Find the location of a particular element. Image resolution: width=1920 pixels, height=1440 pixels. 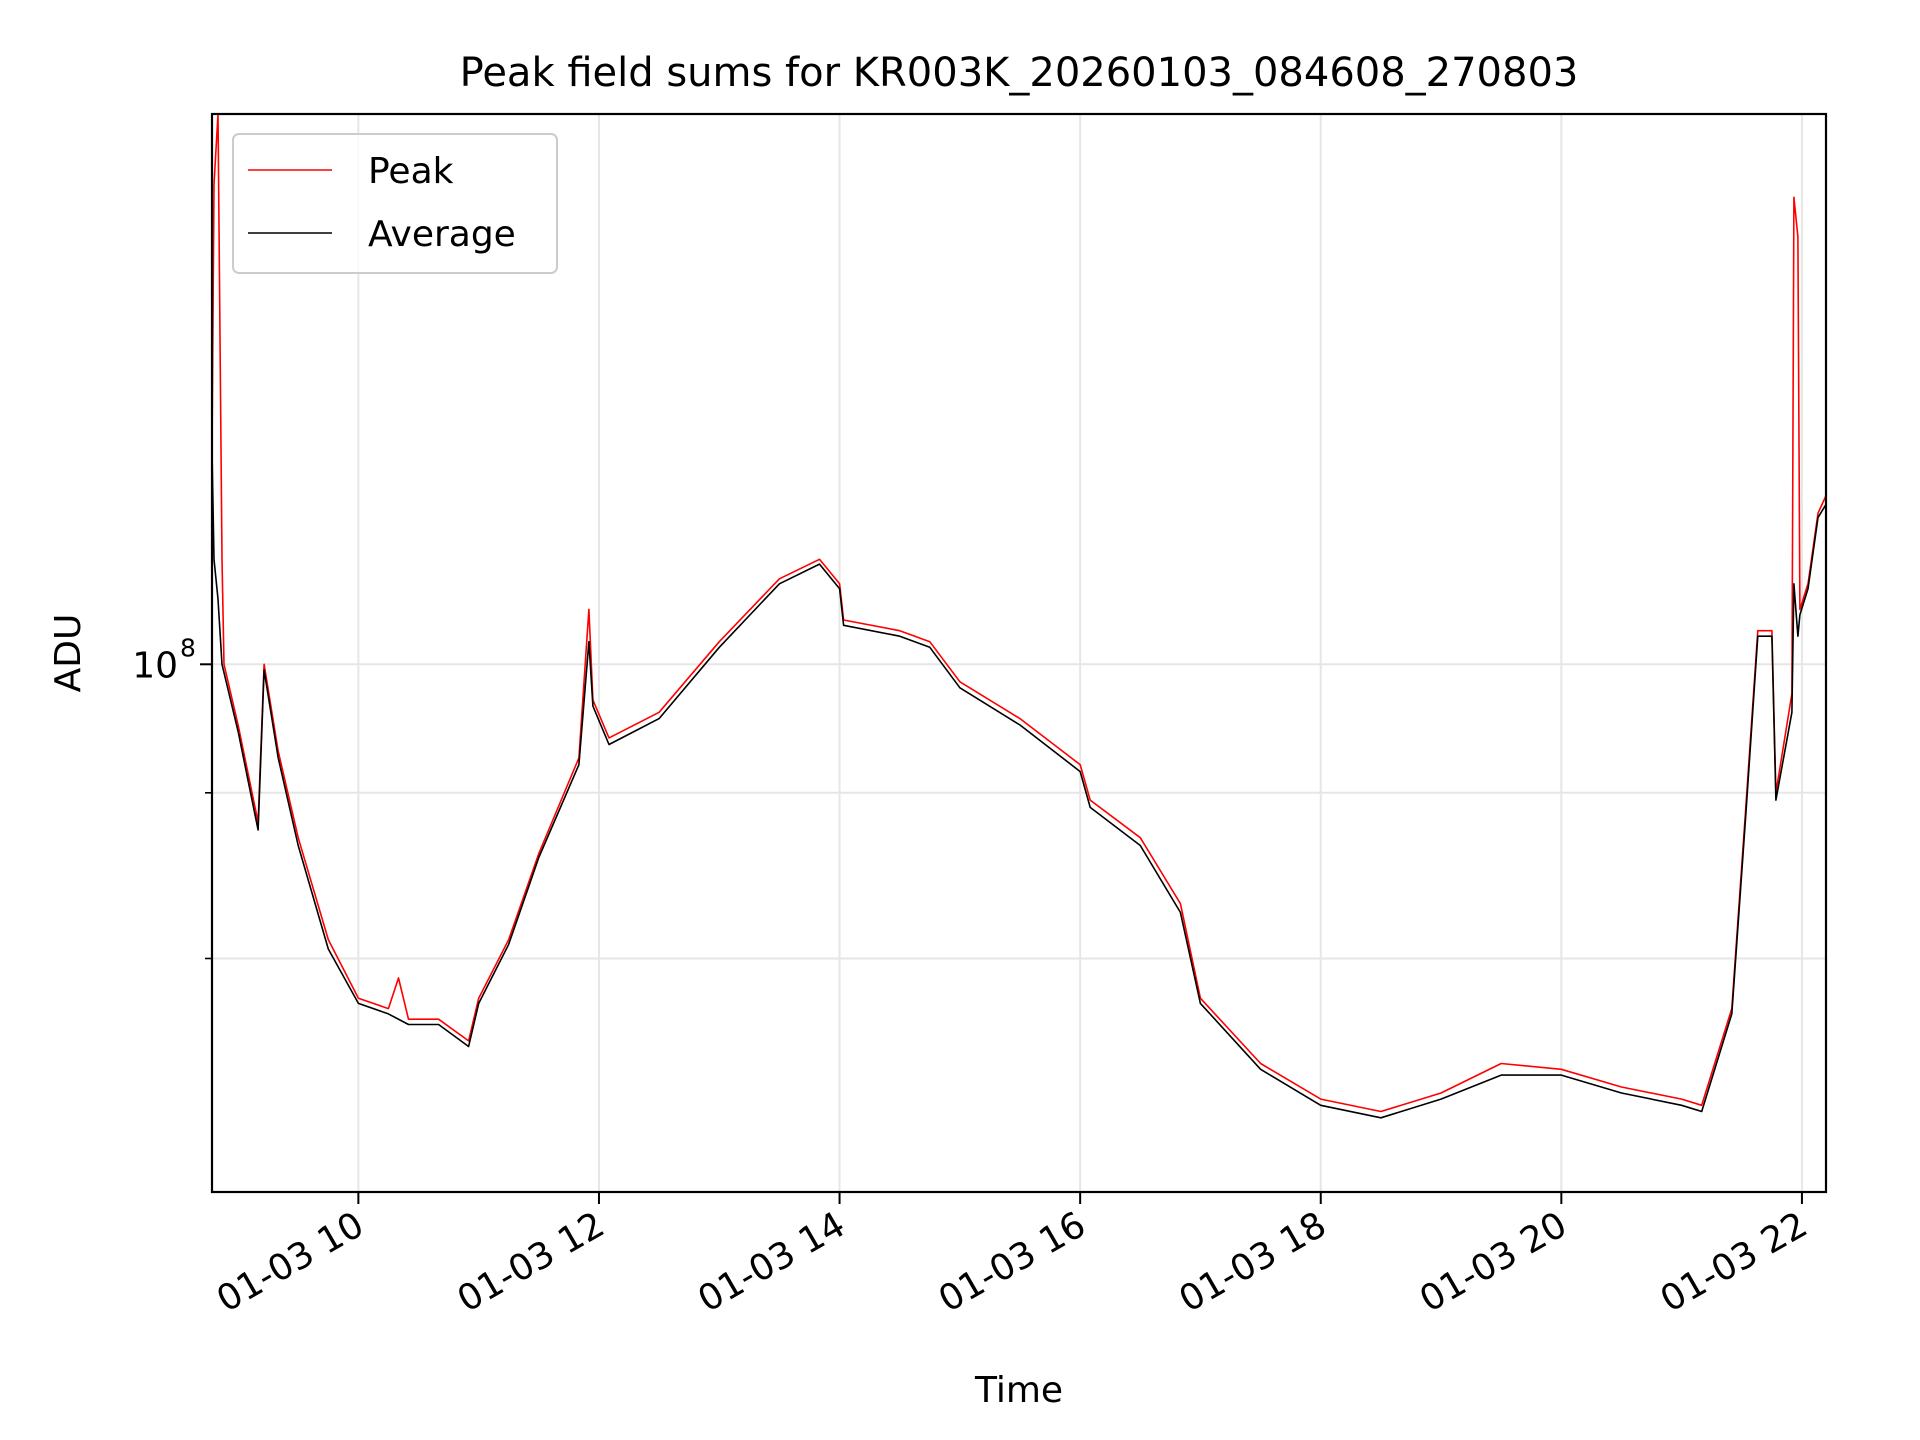

y-tick-label: 10 is located at coordinates (155, 665).